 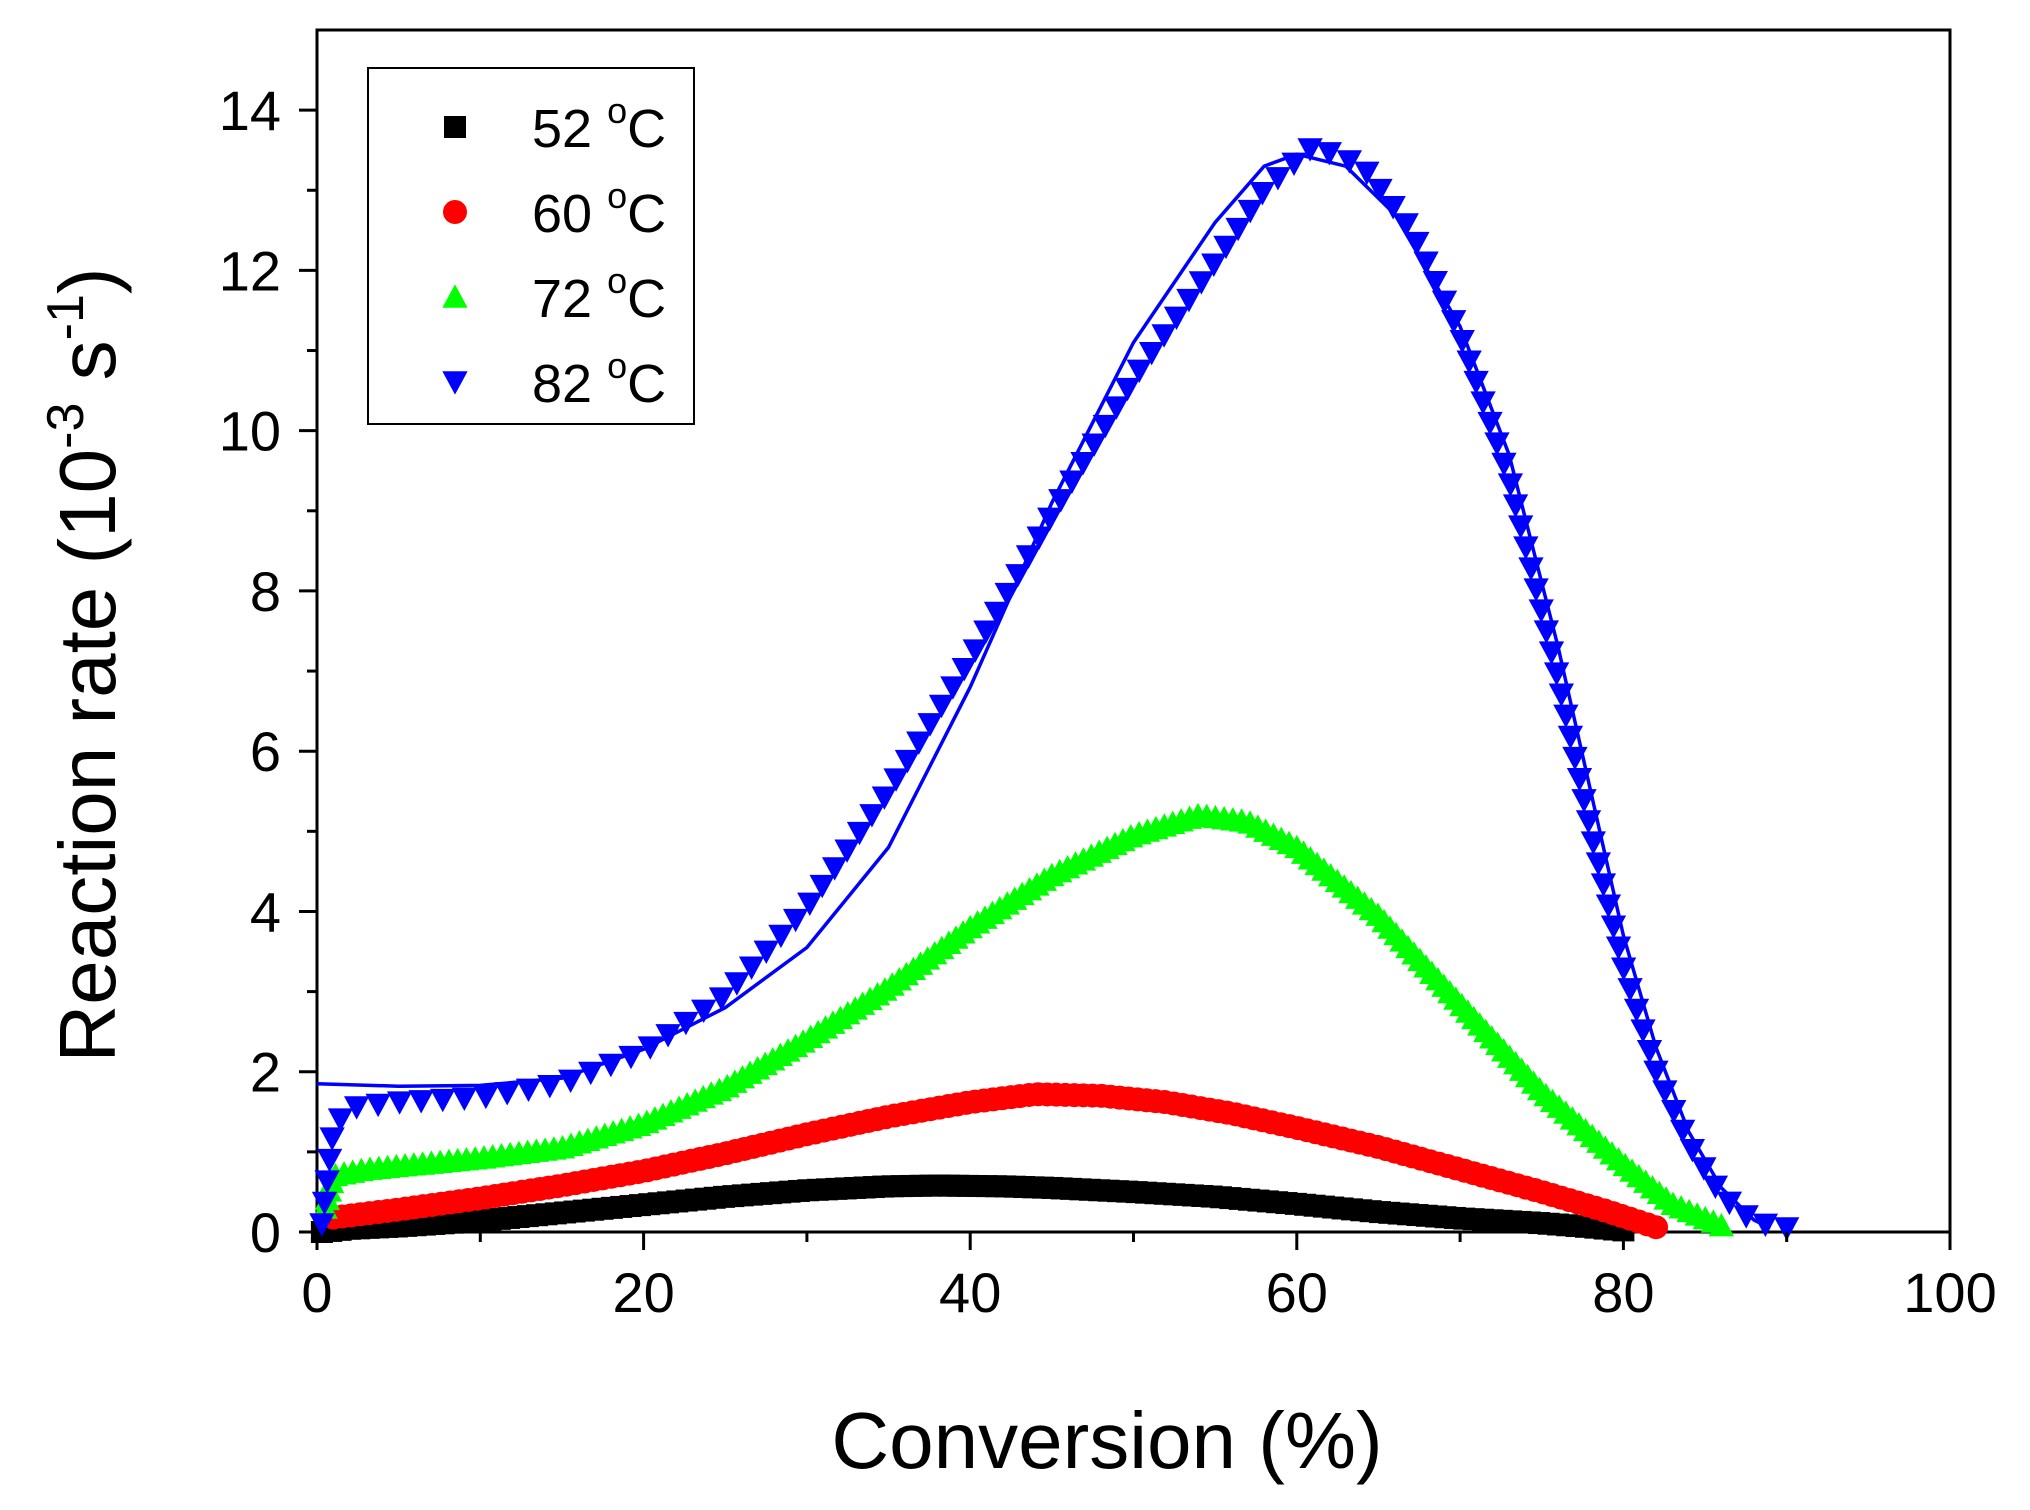 What do you see at coordinates (250, 270) in the screenshot?
I see `y-tick-label-6: 12` at bounding box center [250, 270].